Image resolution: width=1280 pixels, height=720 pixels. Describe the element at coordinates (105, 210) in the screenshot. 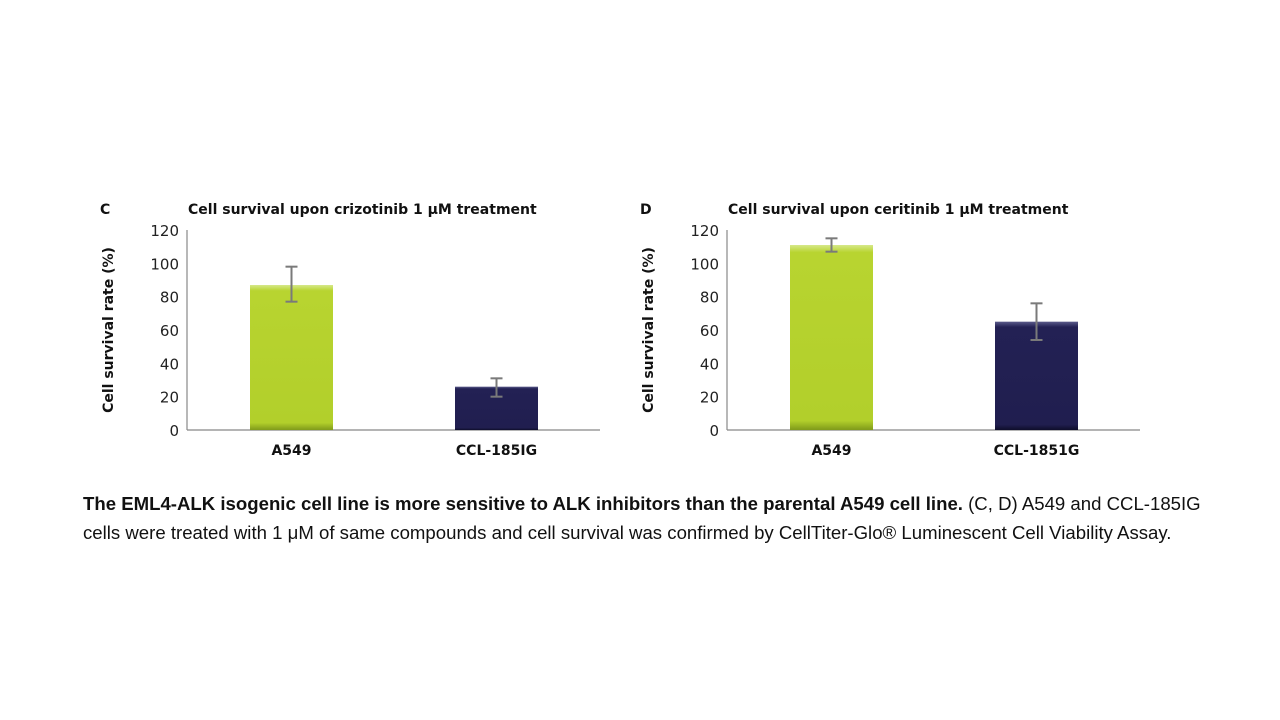

I see `panel-letter: C` at that location.